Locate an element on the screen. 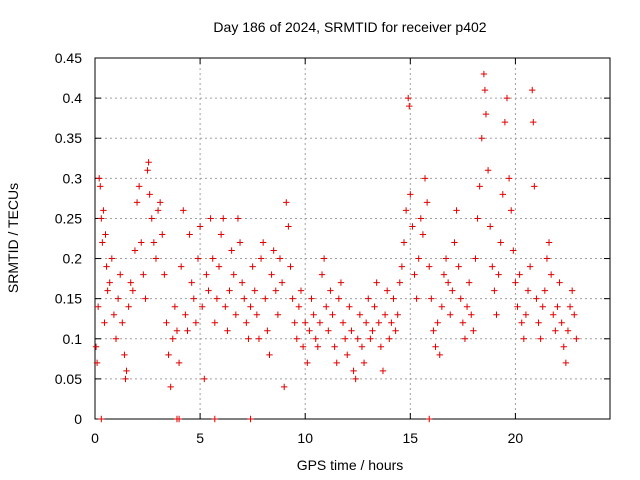 The image size is (640, 480). y-tick-label: 0.2 is located at coordinates (73, 259).